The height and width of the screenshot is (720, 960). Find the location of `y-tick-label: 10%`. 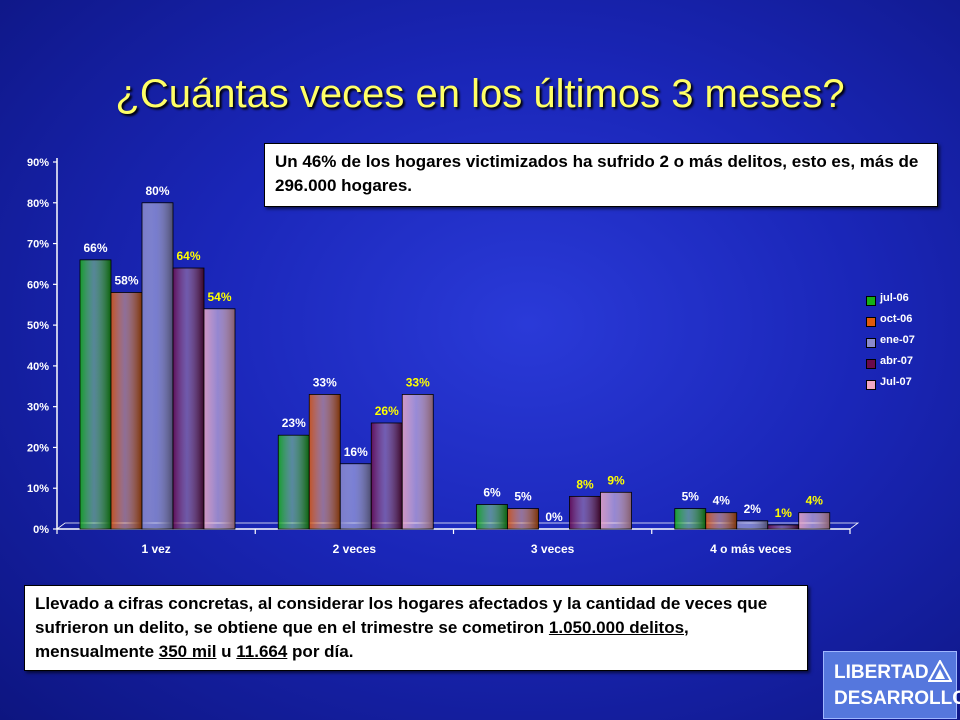

y-tick-label: 10% is located at coordinates (38, 489).